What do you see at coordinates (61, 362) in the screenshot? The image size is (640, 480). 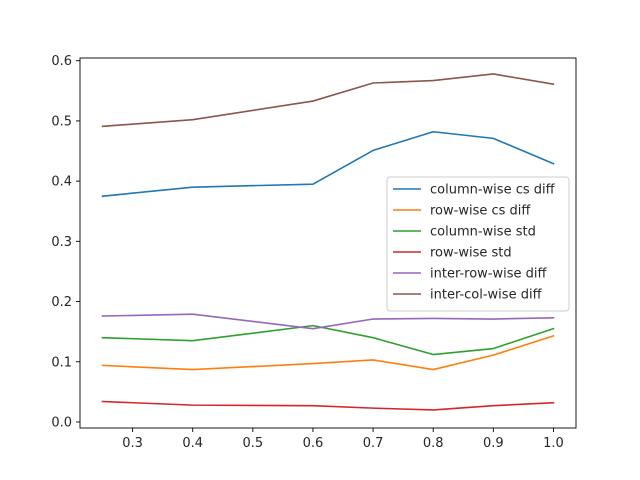 I see `y-tick-label: 0.1` at bounding box center [61, 362].